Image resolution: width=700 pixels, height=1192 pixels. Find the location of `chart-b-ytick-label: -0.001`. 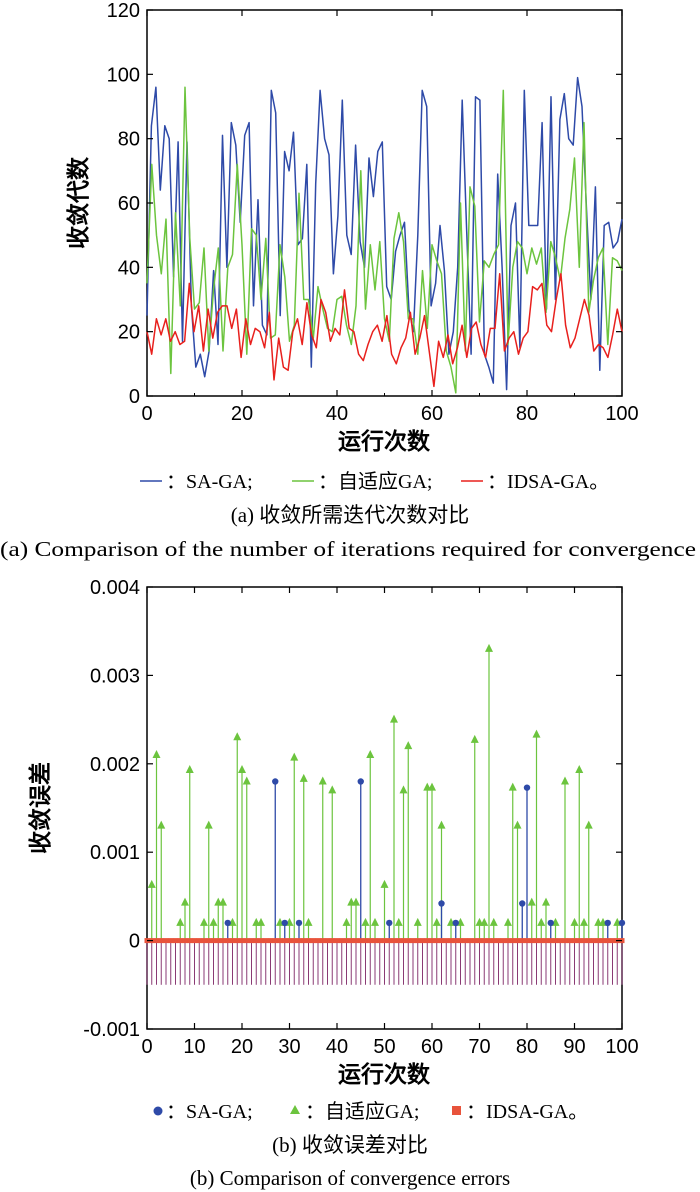

chart-b-ytick-label: -0.001 is located at coordinates (111, 1030).